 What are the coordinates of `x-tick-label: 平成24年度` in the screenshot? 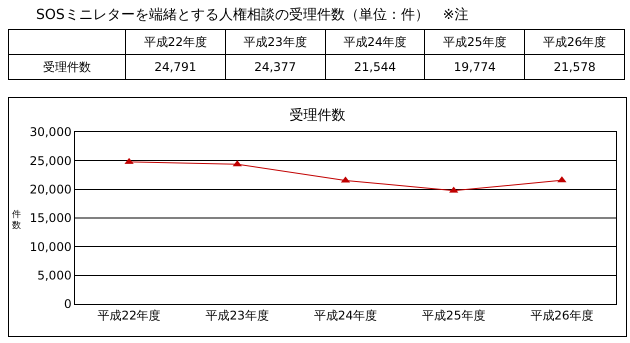 It's located at (346, 315).